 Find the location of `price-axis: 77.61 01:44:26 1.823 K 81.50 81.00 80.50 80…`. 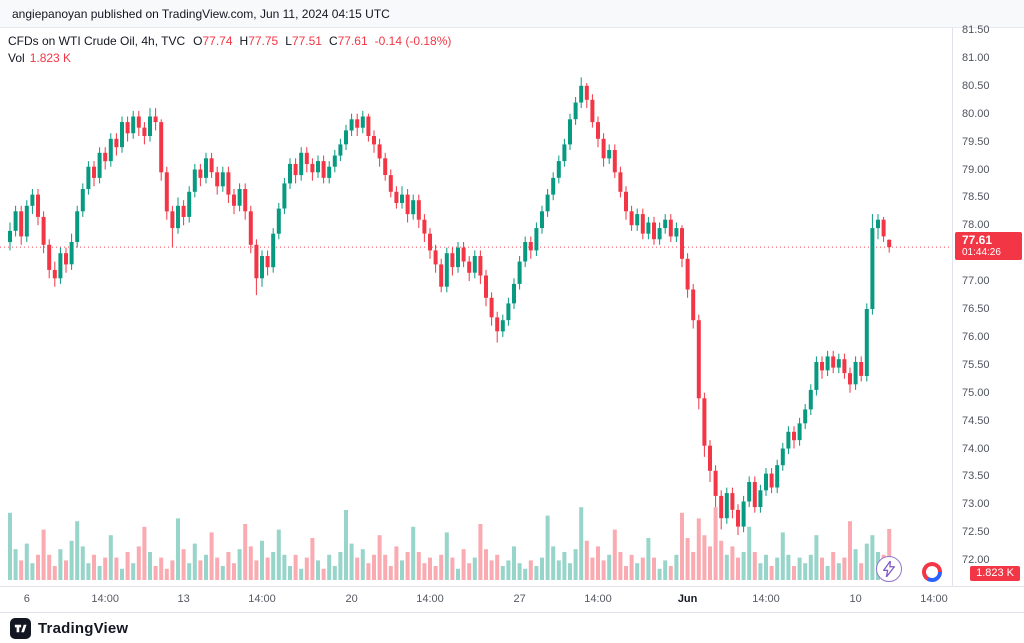

price-axis: 77.61 01:44:26 1.823 K 81.50 81.00 80.50 80… is located at coordinates (988, 305).